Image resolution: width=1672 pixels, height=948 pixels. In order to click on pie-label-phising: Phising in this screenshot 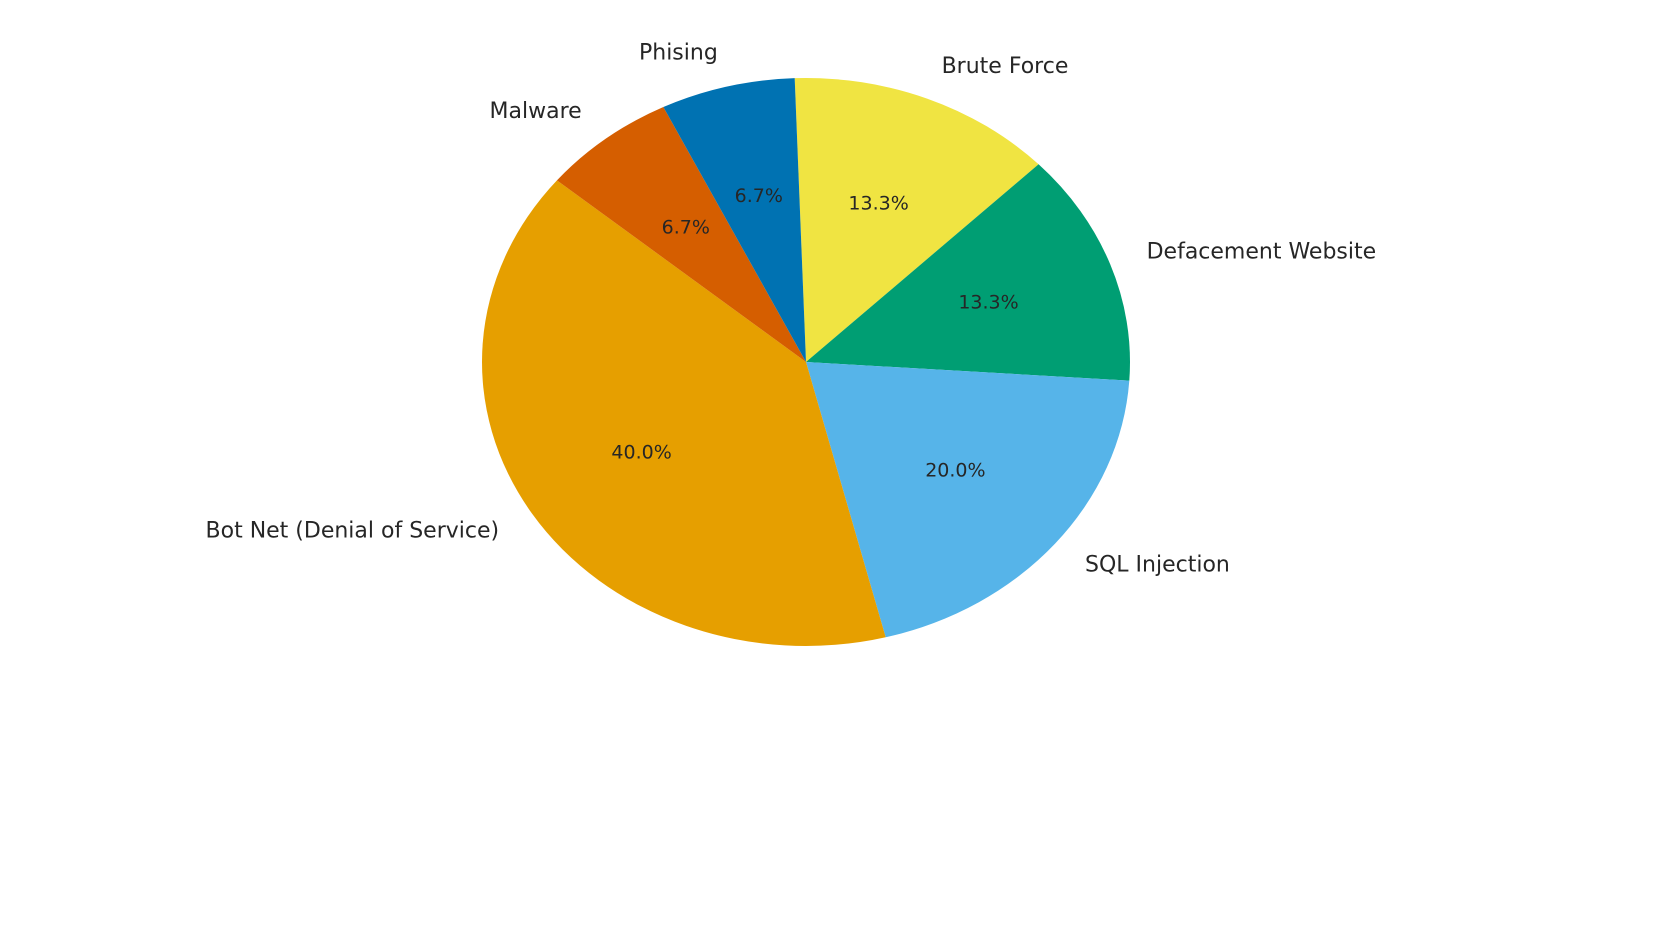, I will do `click(678, 52)`.